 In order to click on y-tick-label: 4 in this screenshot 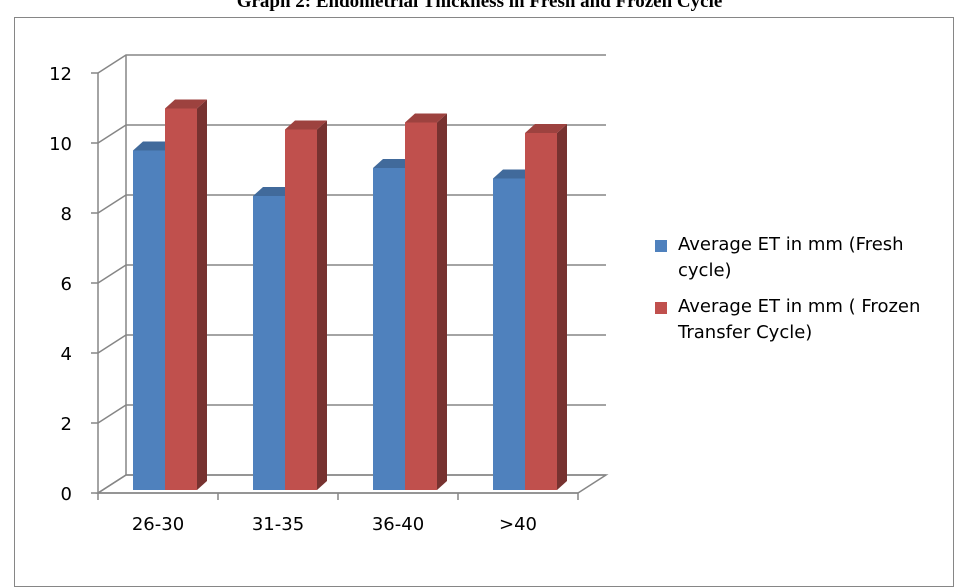, I will do `click(66, 354)`.